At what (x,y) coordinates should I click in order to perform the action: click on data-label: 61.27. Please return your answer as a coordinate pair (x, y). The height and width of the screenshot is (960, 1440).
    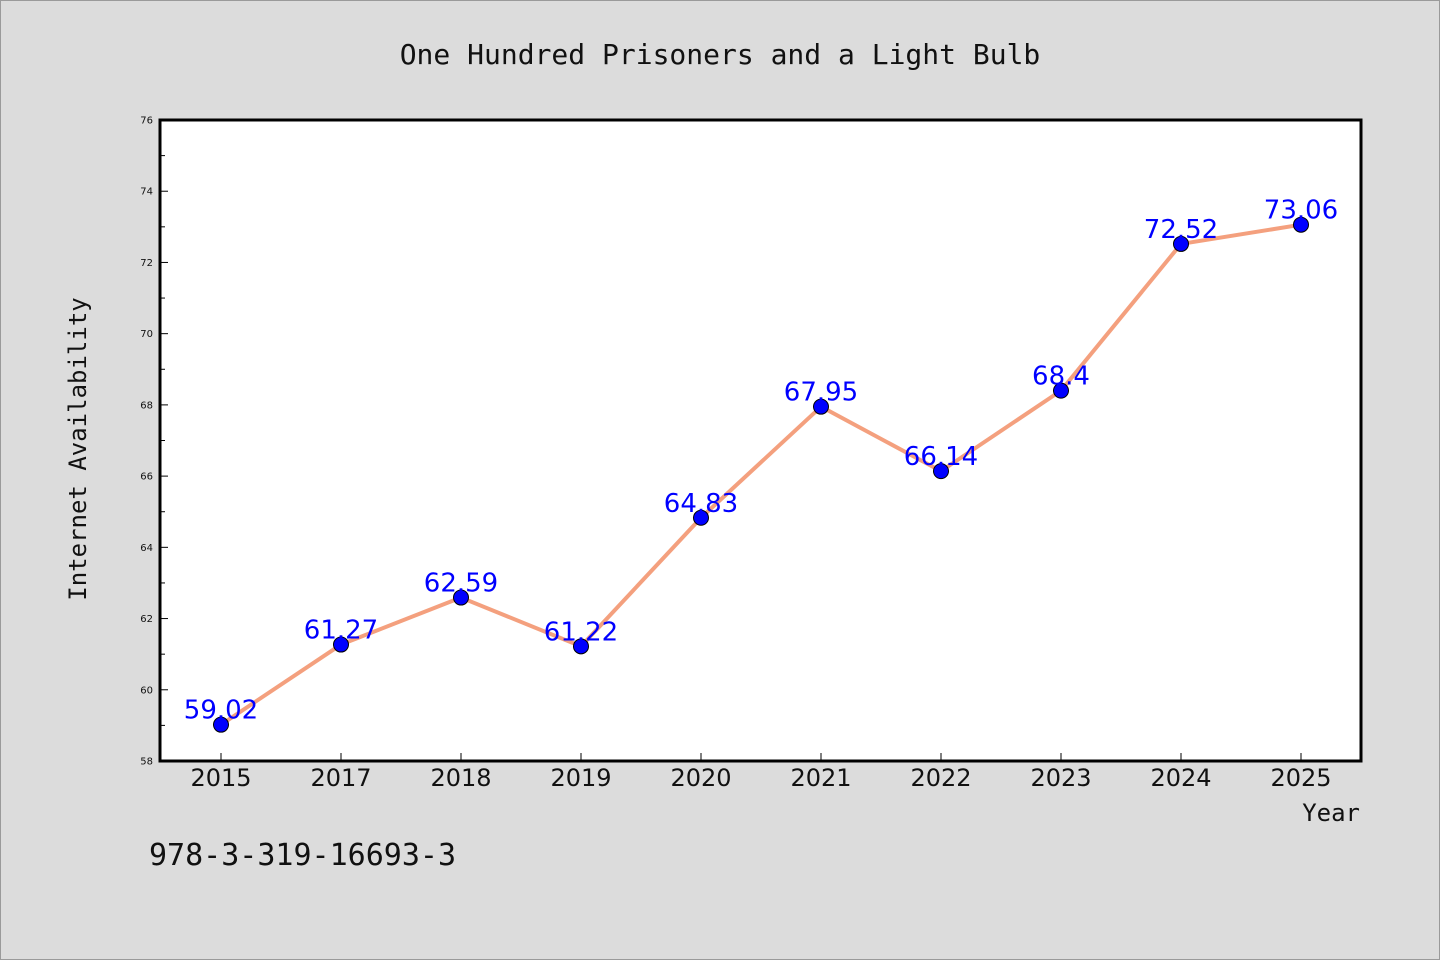
    Looking at the image, I should click on (341, 631).